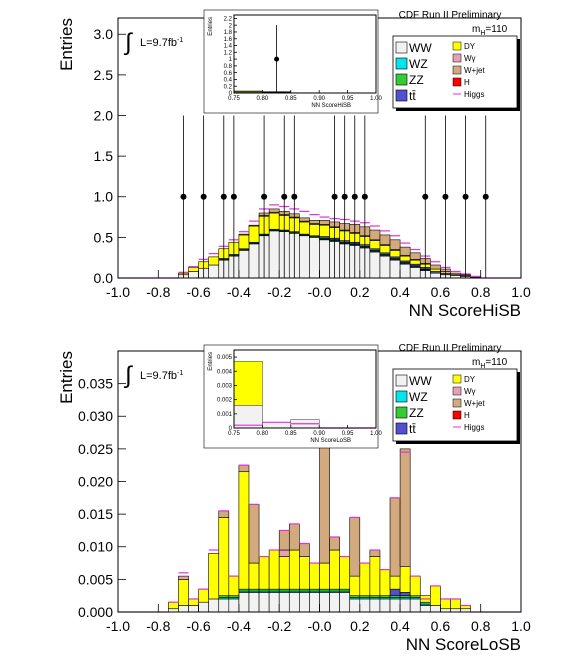  I want to click on experiment-label: CDF Run II Preliminary, so click(450, 15).